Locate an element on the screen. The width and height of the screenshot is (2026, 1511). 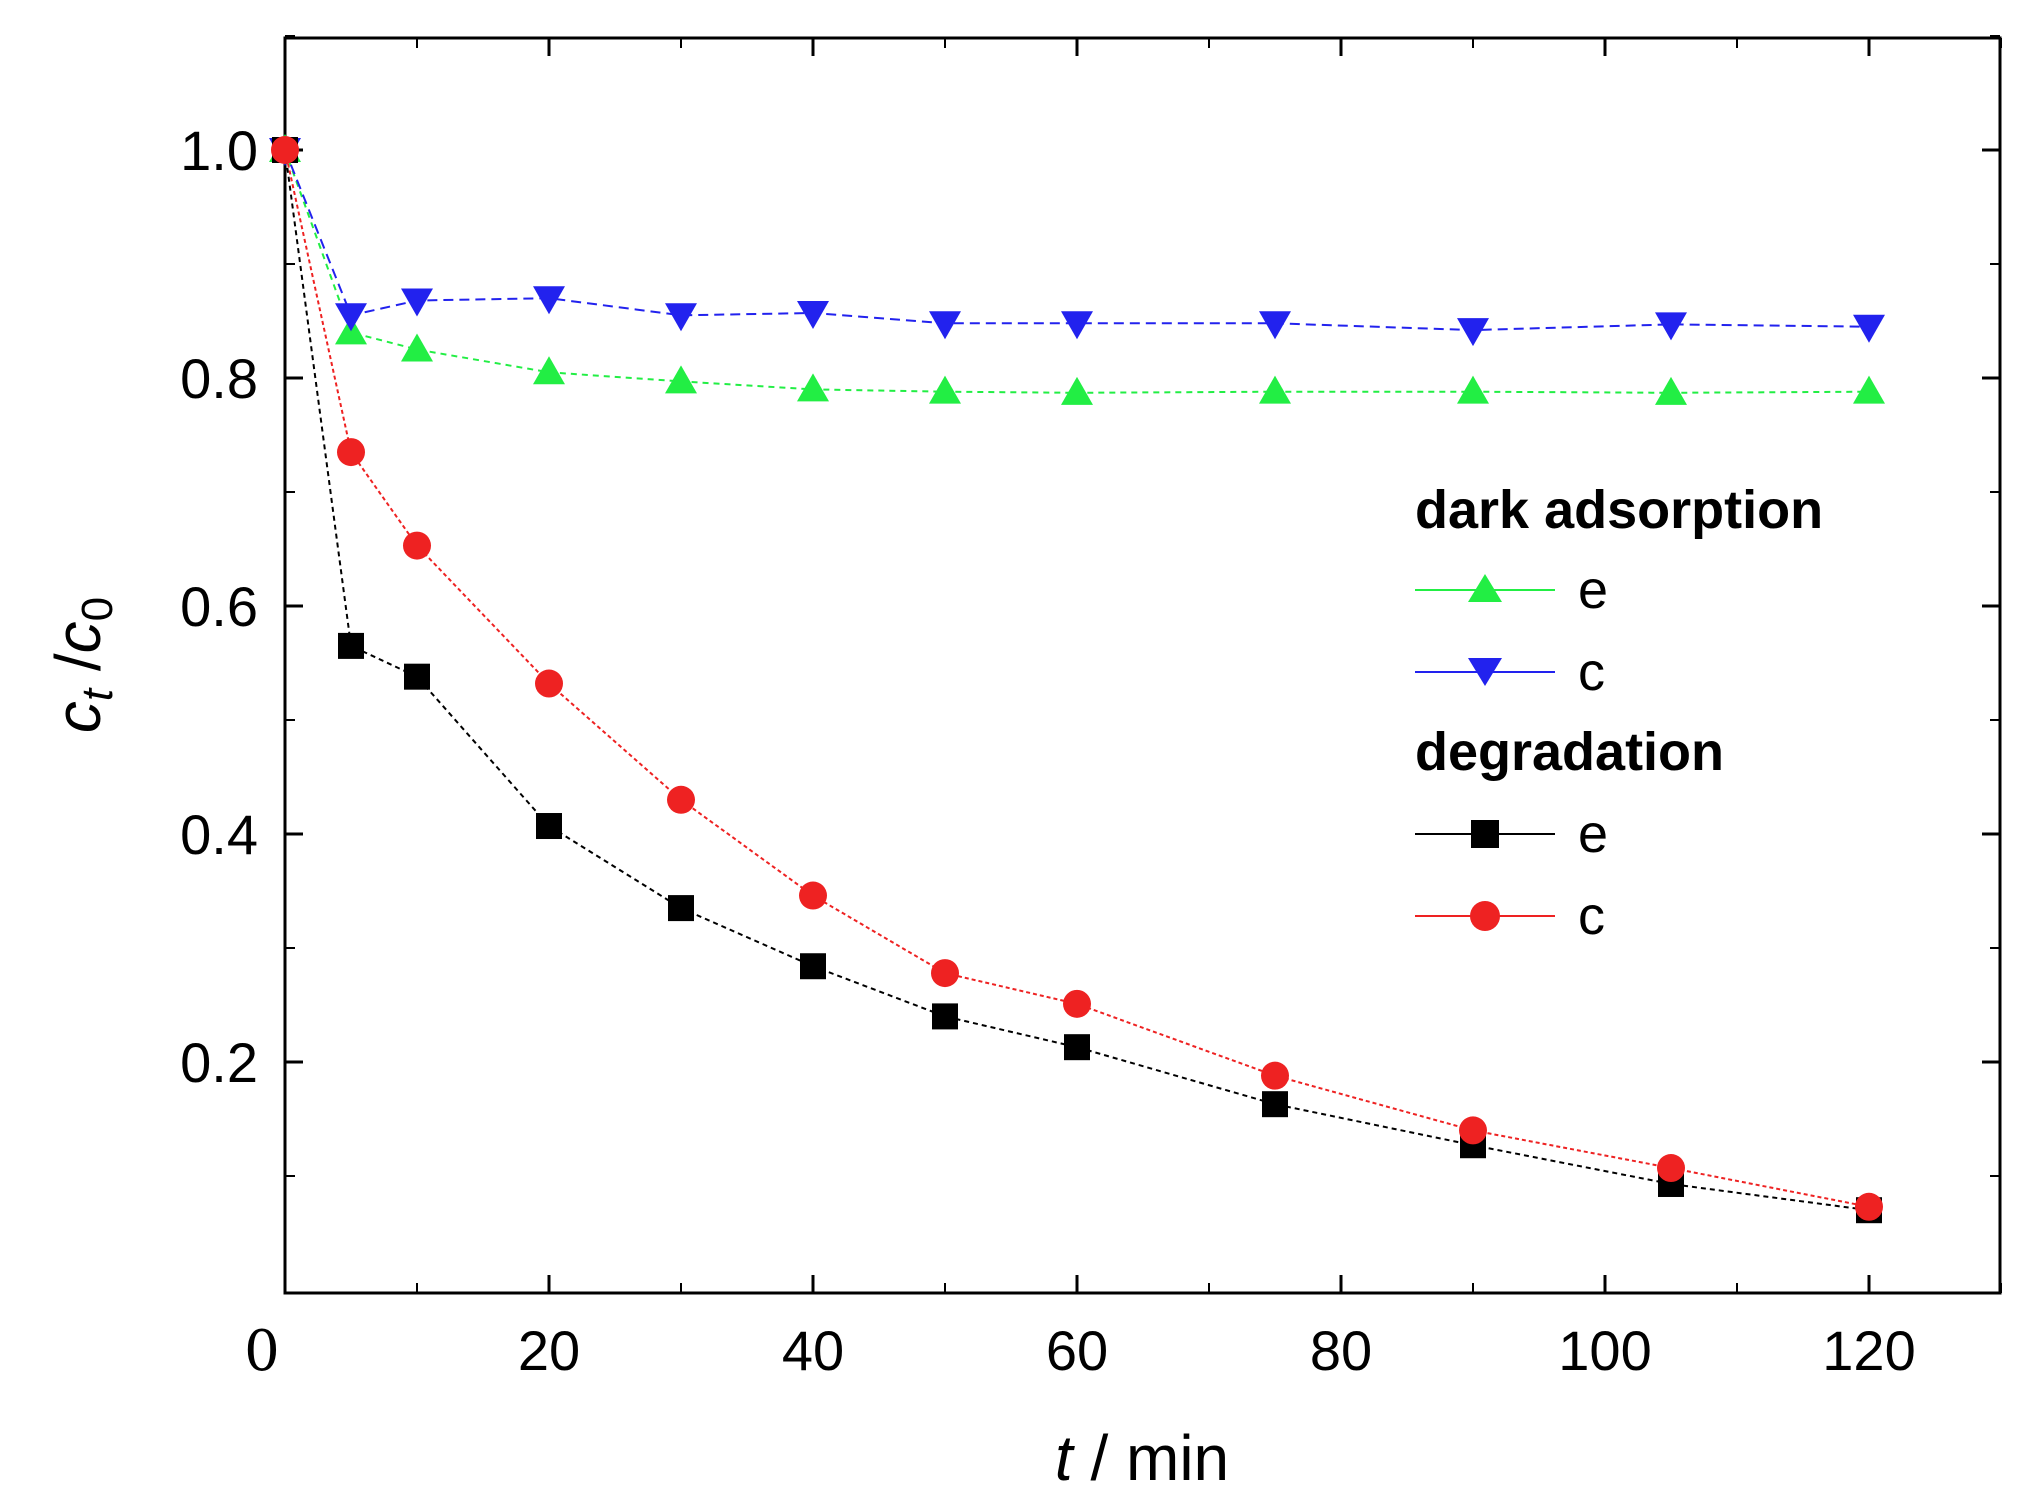
legend-marker-degradation-c is located at coordinates (1485, 916).